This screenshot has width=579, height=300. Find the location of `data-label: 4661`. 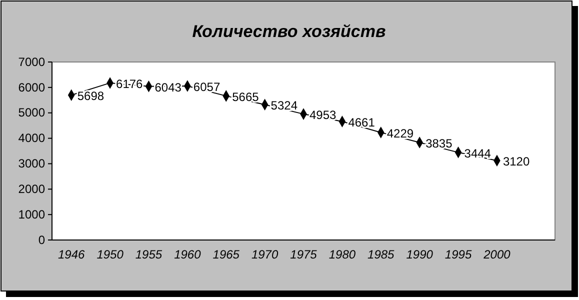

data-label: 4661 is located at coordinates (362, 122).